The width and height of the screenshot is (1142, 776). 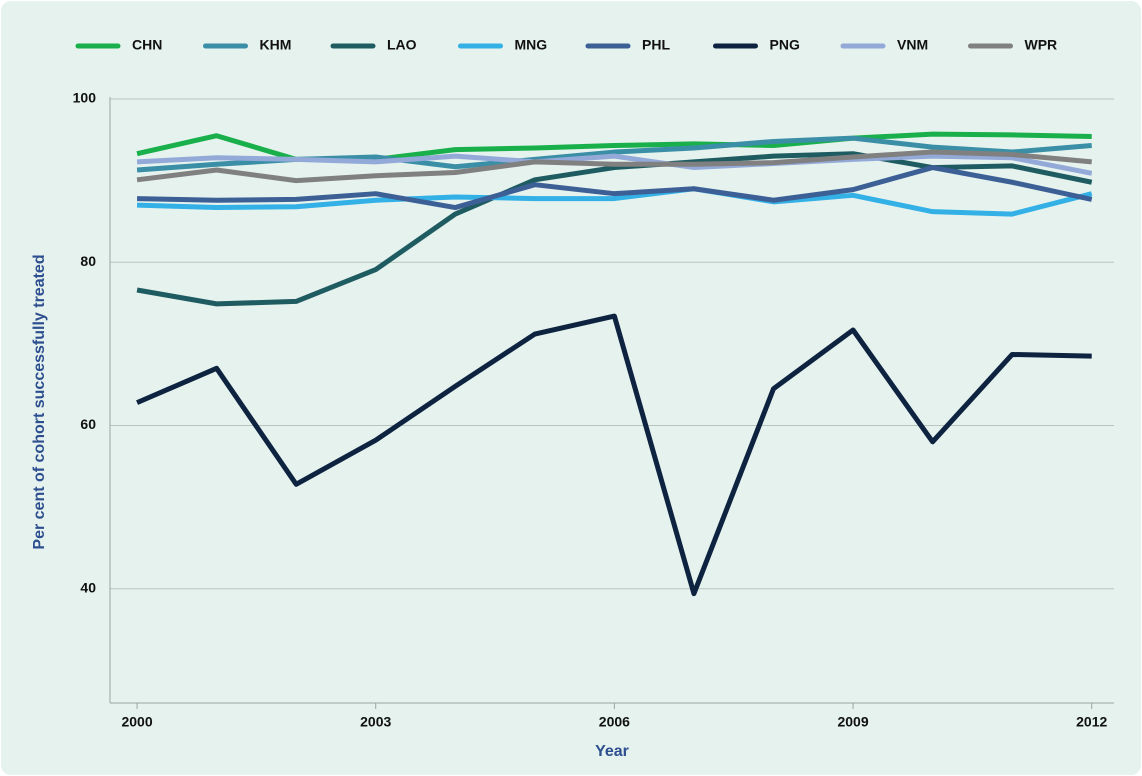 What do you see at coordinates (39, 401) in the screenshot?
I see `y-axis-title: Per cent of cohort successfully treated` at bounding box center [39, 401].